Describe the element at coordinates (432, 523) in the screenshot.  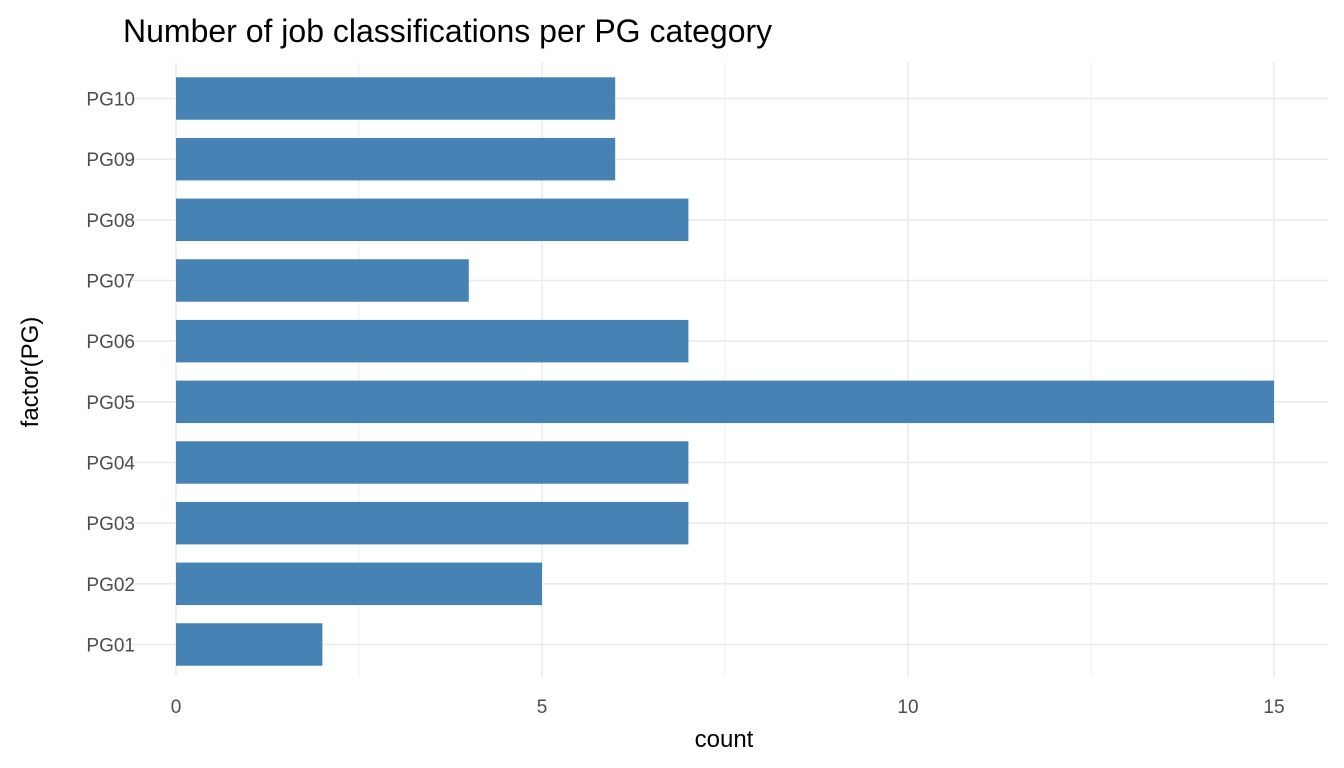
I see `bar-pg03` at that location.